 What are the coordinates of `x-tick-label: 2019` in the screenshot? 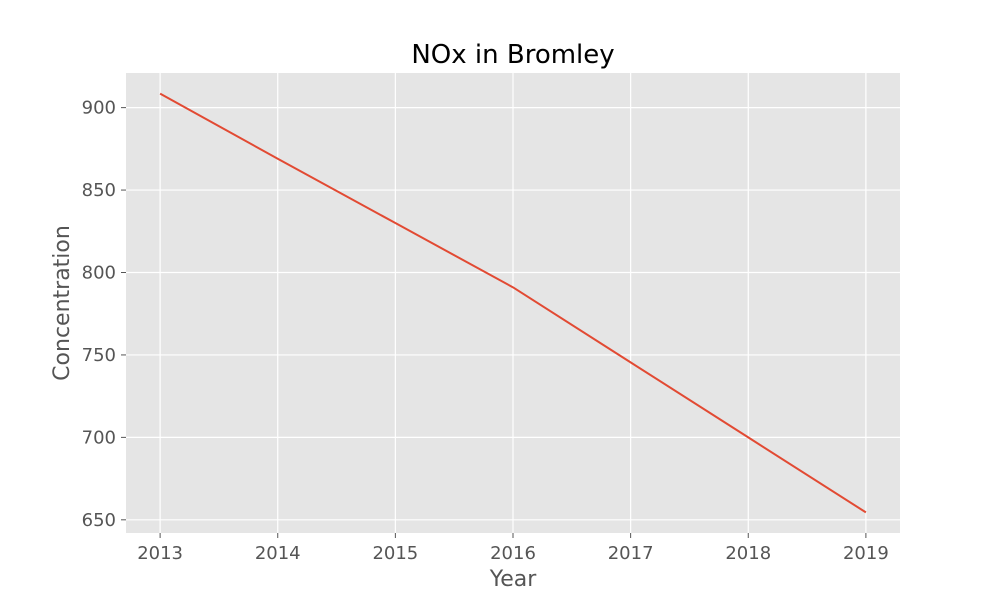 It's located at (866, 553).